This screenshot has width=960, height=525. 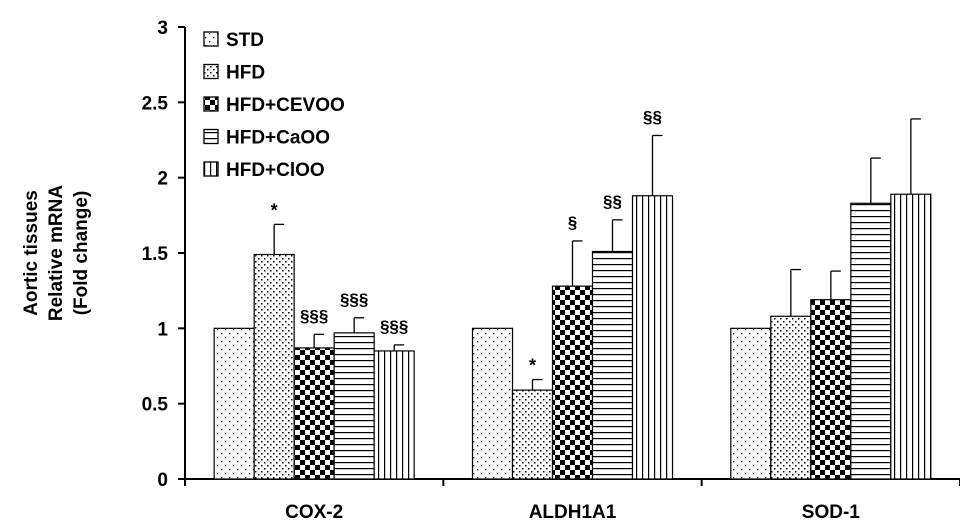 I want to click on y-axis-label-line: Aortic tissues, so click(x=31, y=253).